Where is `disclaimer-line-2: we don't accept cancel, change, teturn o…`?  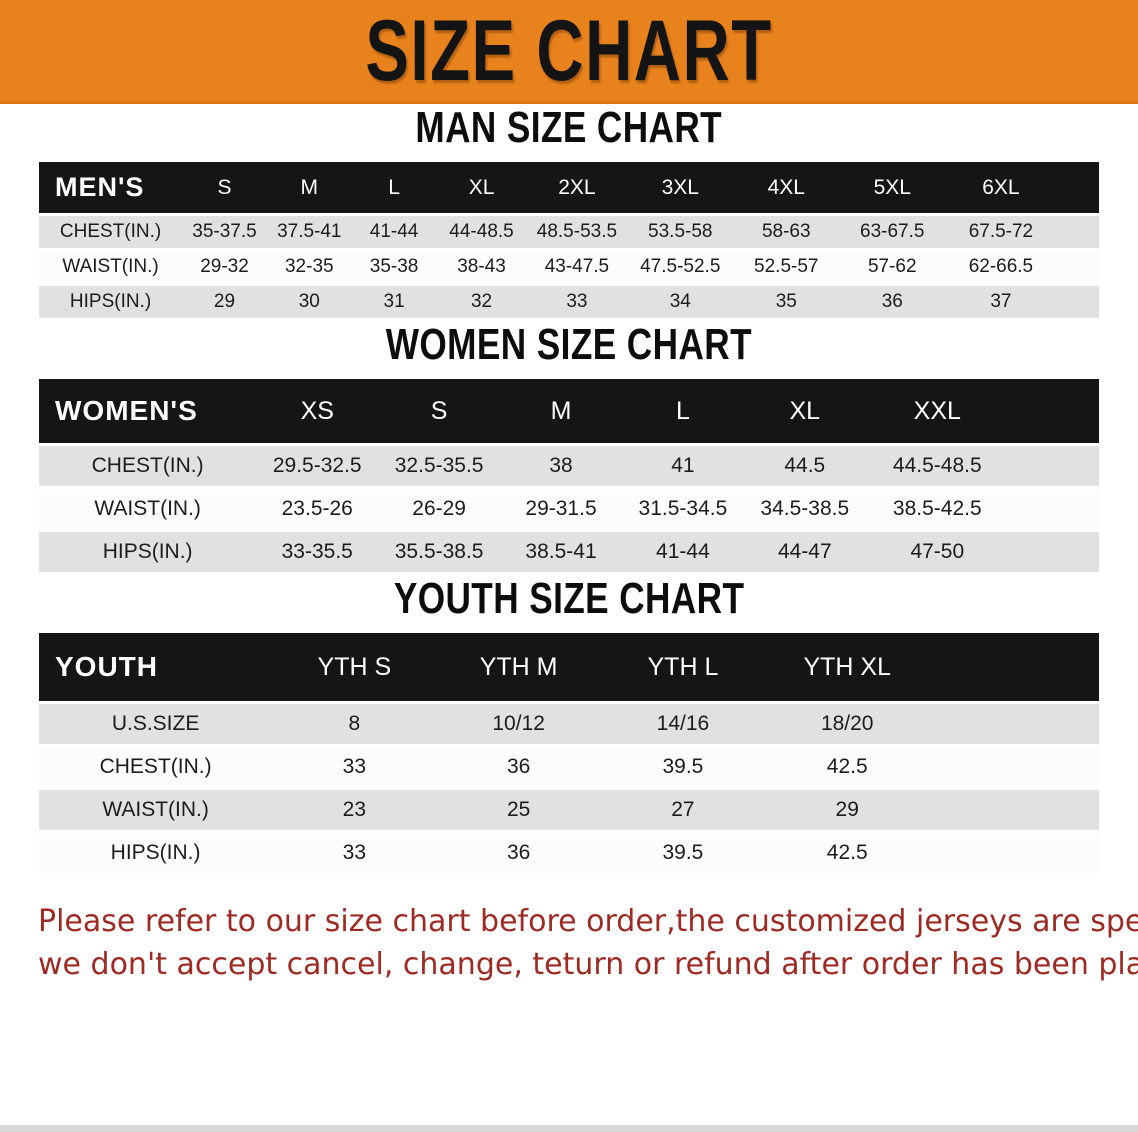
disclaimer-line-2: we don't accept cancel, change, teturn o… is located at coordinates (588, 964).